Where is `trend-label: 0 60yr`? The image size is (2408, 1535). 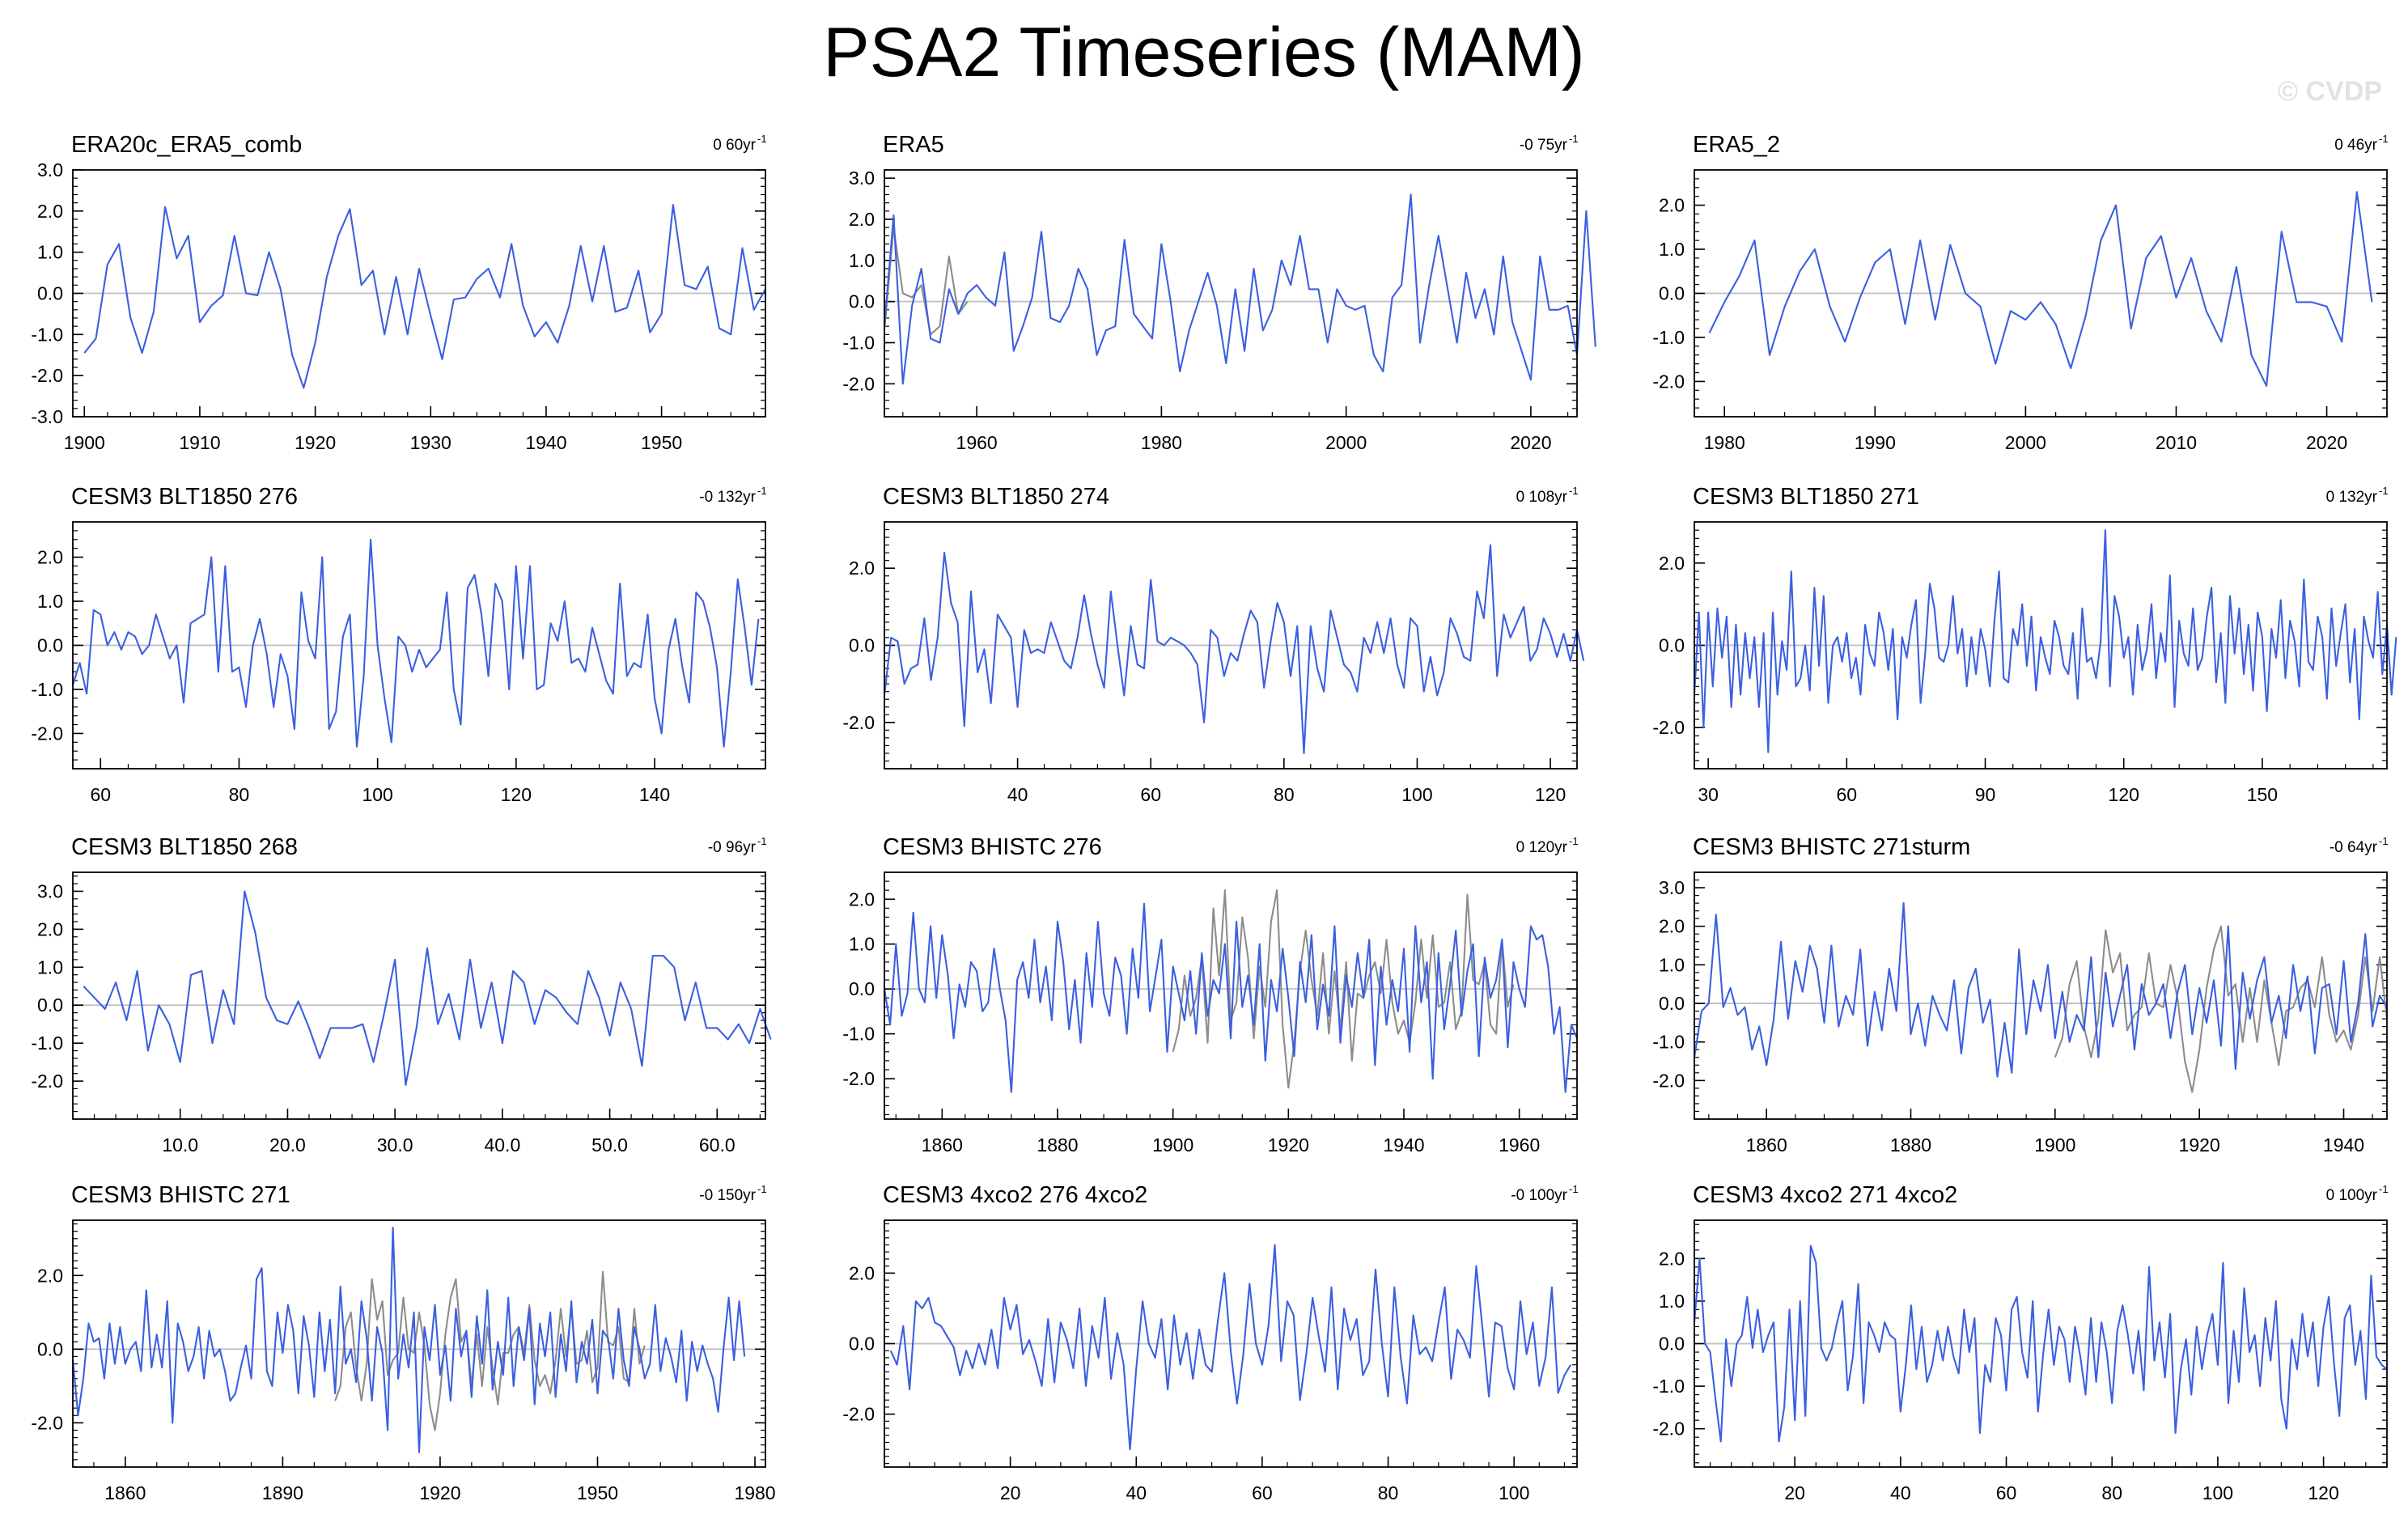
trend-label: 0 60yr is located at coordinates (734, 145).